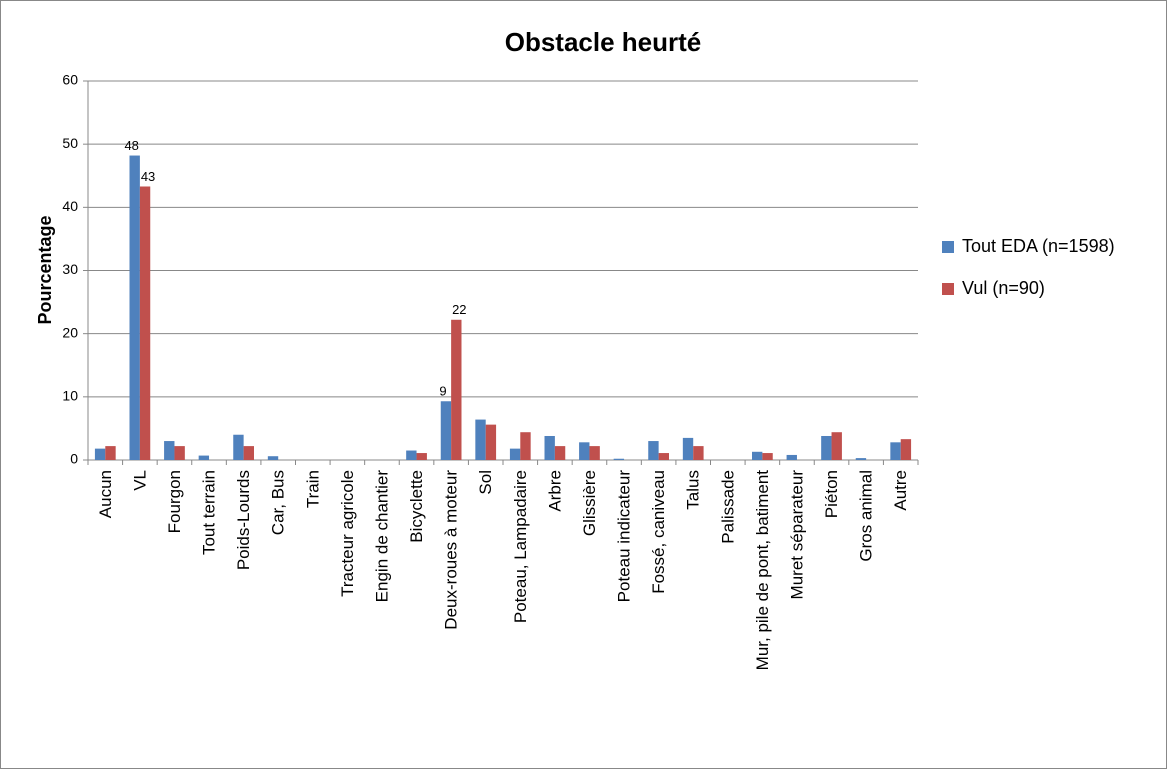 This screenshot has height=769, width=1167. I want to click on x-tick-label: VL, so click(139, 480).